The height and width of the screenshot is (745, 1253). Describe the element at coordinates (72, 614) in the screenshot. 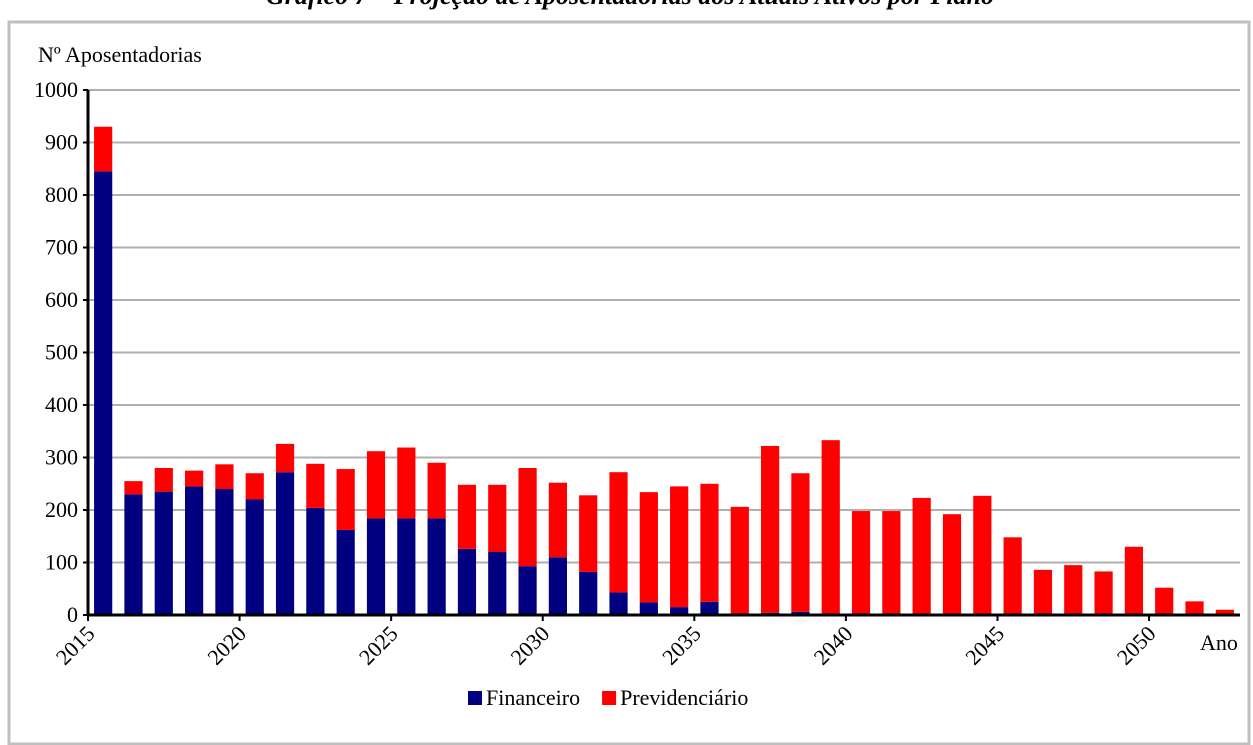

I see `y-tick-label: 0` at that location.